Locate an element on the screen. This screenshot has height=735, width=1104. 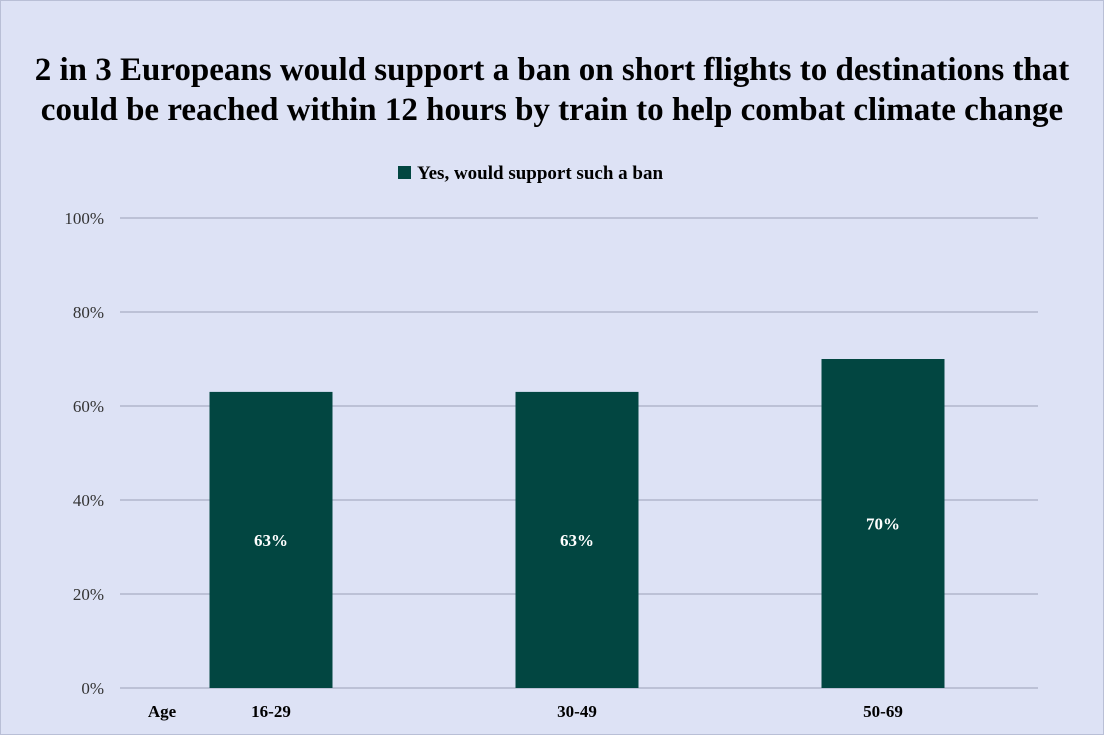
y-tick-label: 80% is located at coordinates (88, 312).